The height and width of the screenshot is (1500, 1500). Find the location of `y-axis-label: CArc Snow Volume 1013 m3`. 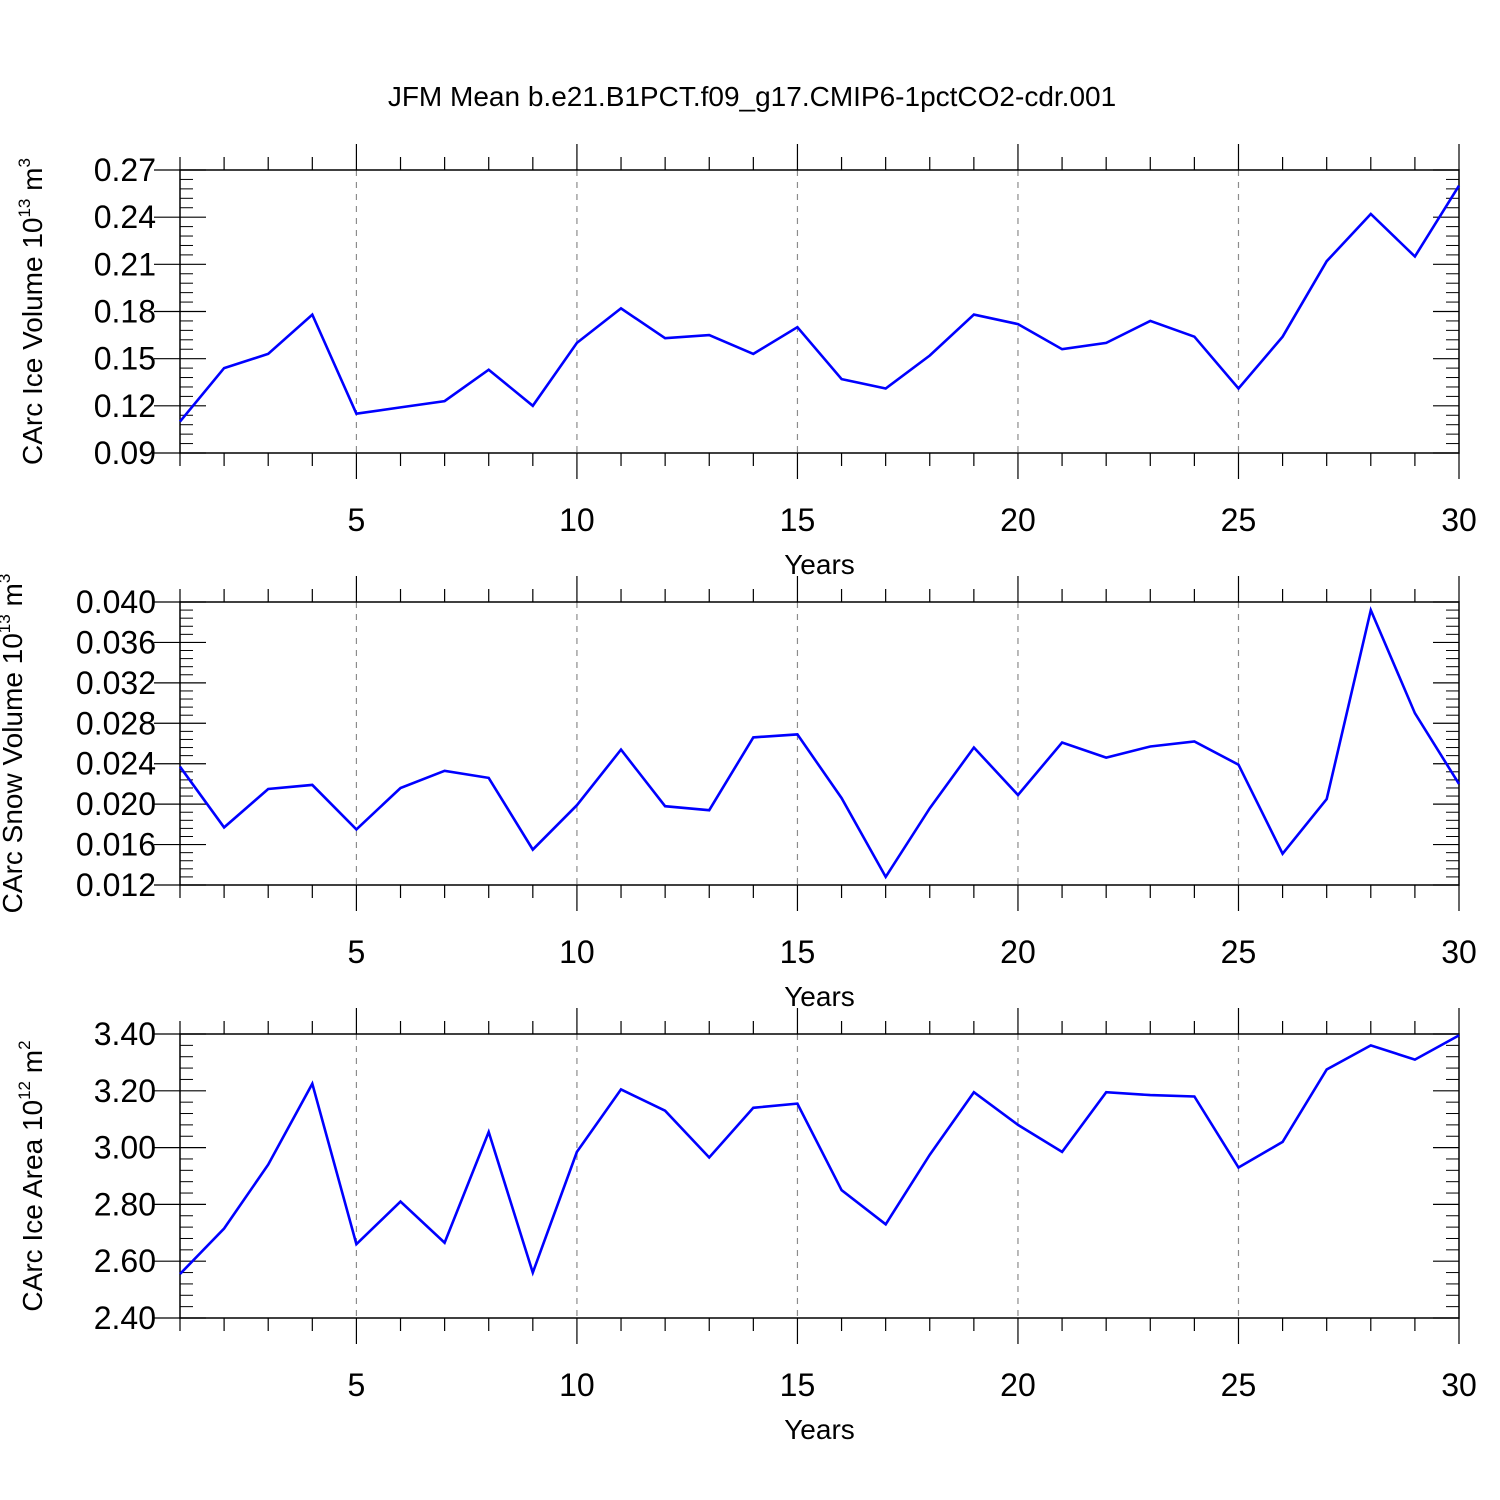

y-axis-label: CArc Snow Volume 1013 m3 is located at coordinates (14, 744).